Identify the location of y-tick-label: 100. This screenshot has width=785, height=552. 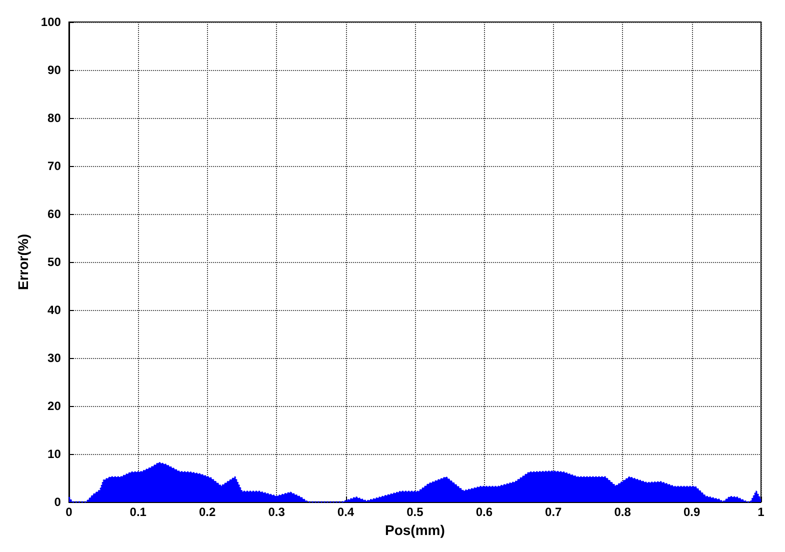
(51, 22).